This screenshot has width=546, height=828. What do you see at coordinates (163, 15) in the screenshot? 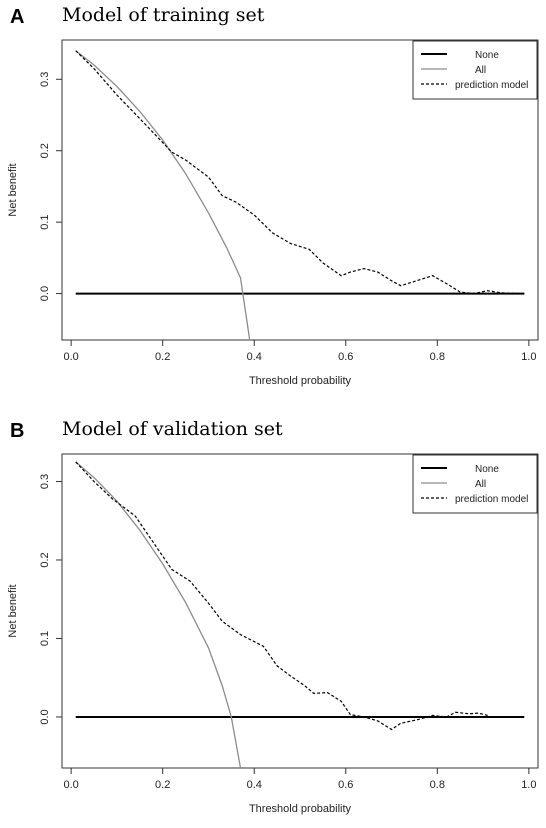
I see `chart-title: Model of training set` at bounding box center [163, 15].